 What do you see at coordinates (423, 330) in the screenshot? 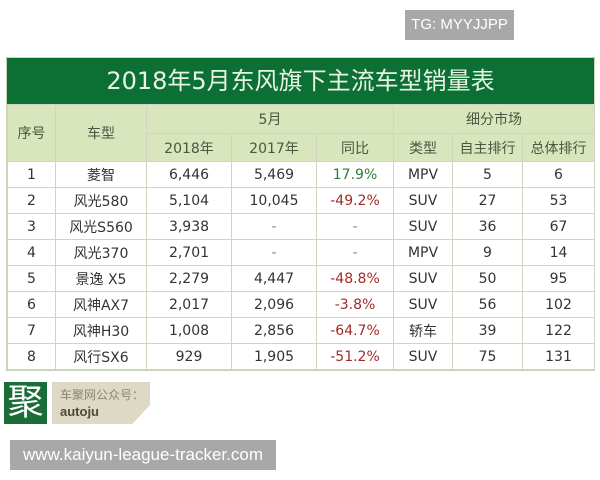
I see `cell-type: 轿车` at bounding box center [423, 330].